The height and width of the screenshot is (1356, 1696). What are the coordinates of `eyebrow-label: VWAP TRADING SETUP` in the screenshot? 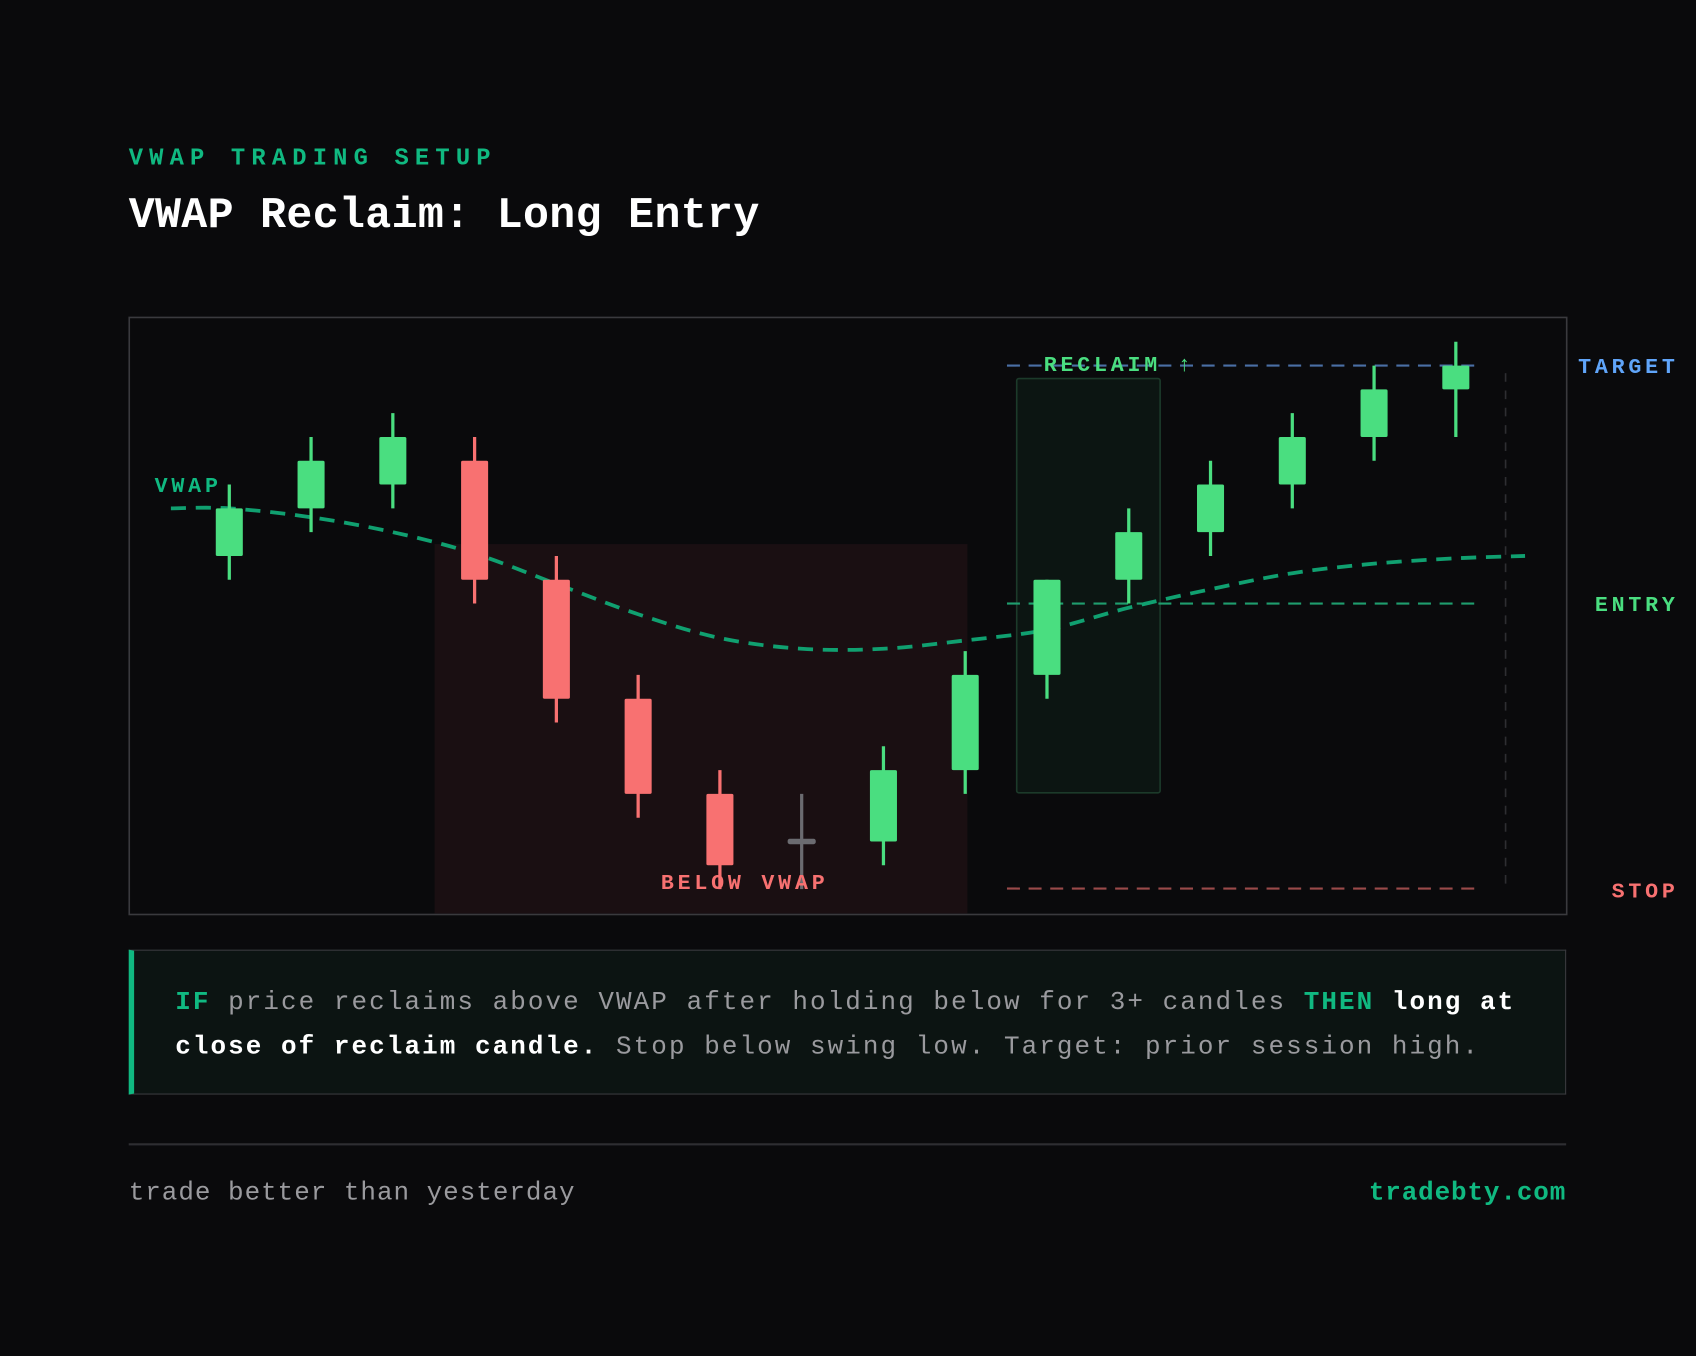 It's located at (312, 158).